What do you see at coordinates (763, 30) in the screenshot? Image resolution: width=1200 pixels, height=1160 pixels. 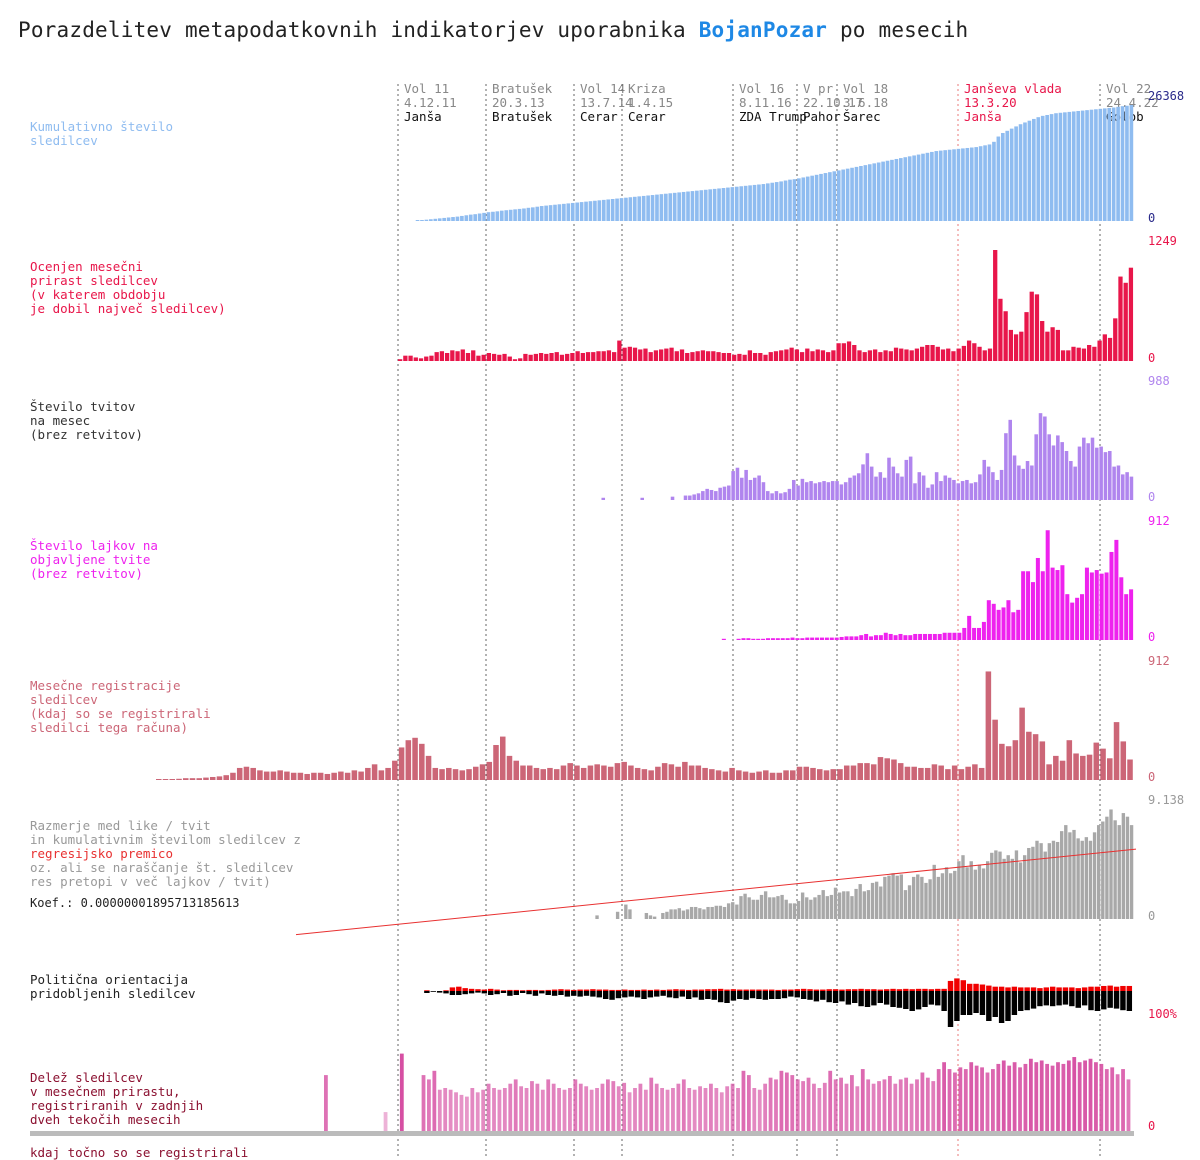 I see `title-username: BojanPozar` at bounding box center [763, 30].